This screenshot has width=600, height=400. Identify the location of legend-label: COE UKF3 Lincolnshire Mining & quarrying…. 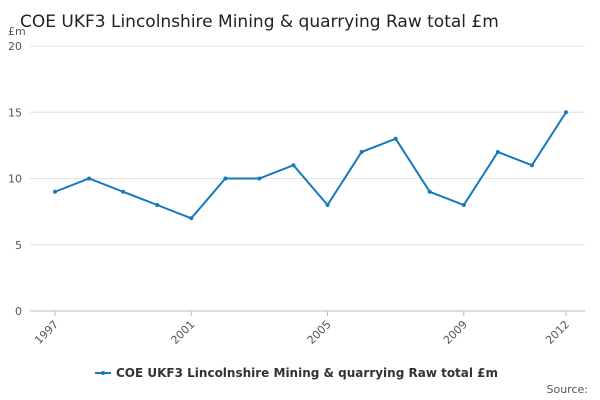
(307, 373).